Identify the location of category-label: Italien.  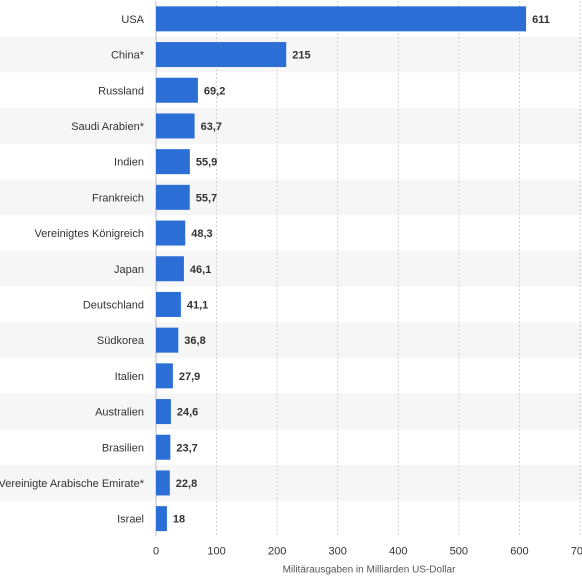
(129, 377).